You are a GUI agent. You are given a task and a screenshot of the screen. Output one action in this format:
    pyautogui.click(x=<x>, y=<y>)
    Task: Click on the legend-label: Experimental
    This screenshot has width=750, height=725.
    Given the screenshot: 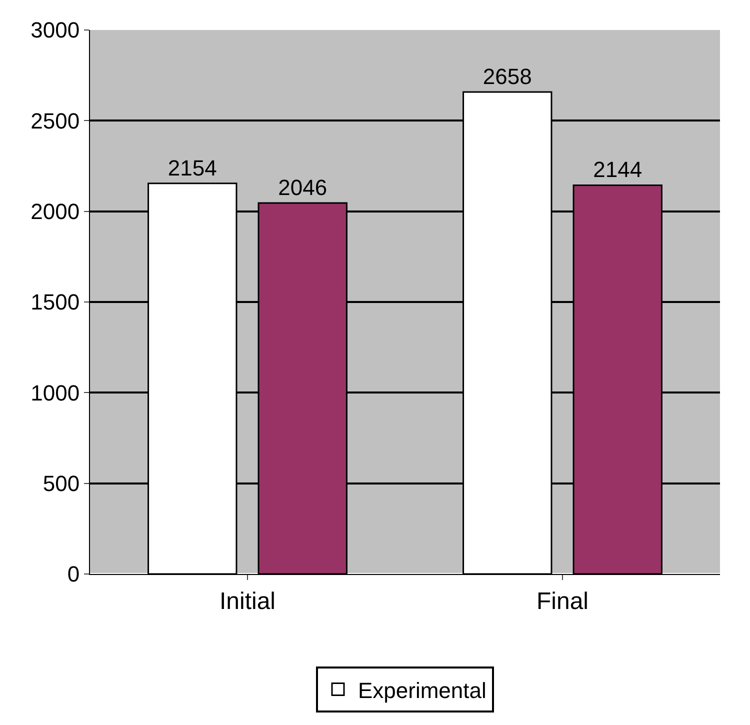 What is the action you would take?
    pyautogui.click(x=422, y=690)
    